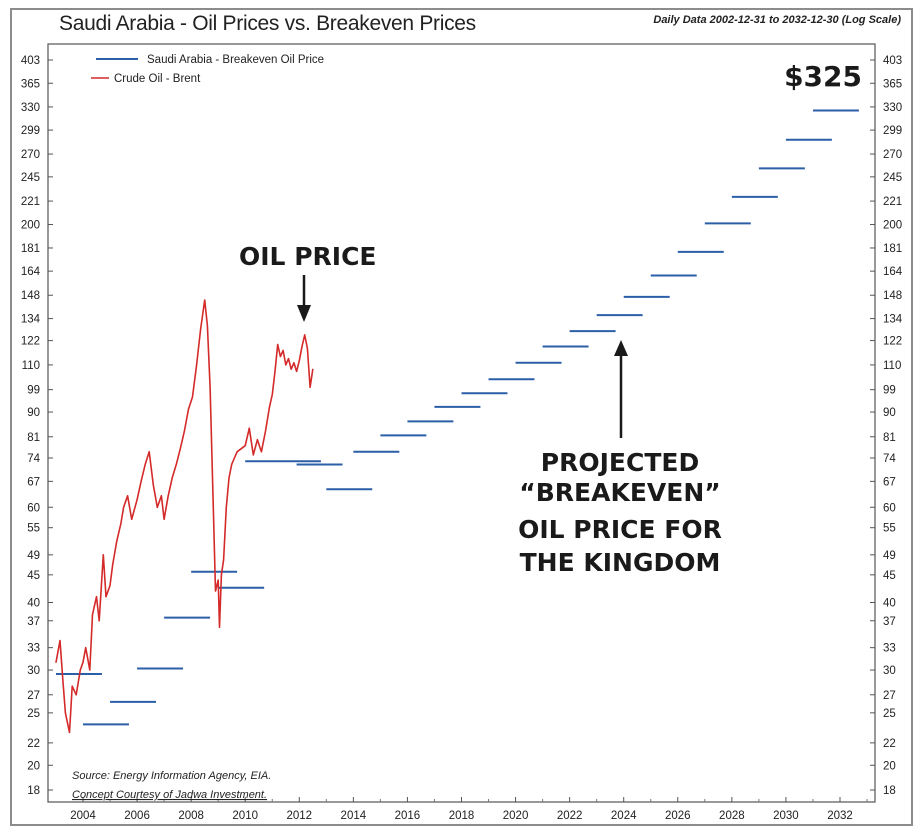  Describe the element at coordinates (157, 79) in the screenshot. I see `legend-label-brent: Crude Oil - Brent` at that location.